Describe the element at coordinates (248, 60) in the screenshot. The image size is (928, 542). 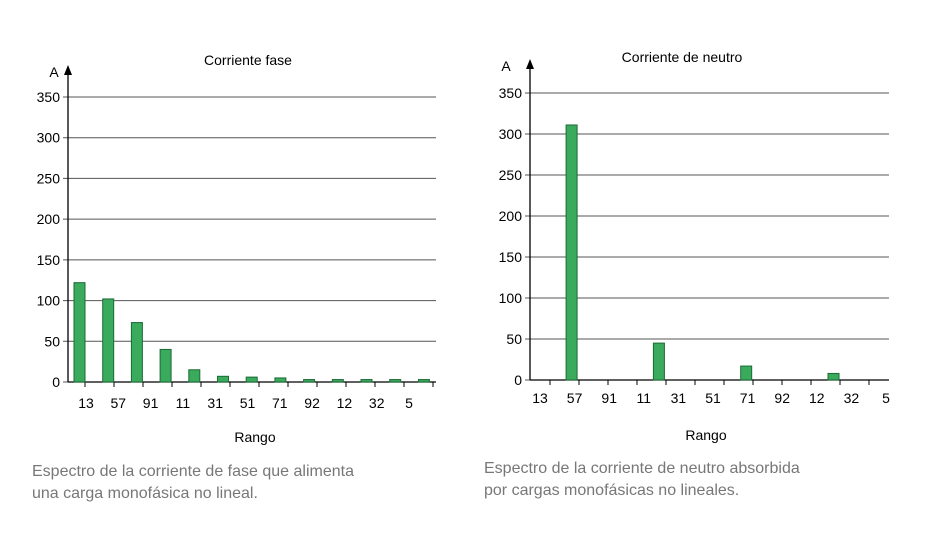
I see `phase-chart-title: Corriente fase` at that location.